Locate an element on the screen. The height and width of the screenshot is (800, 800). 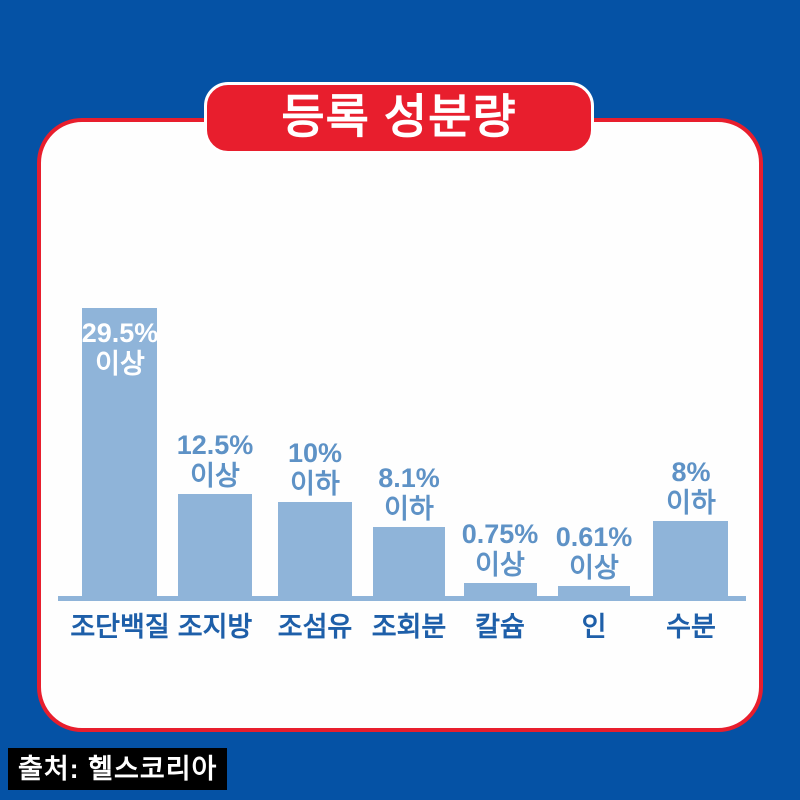
value-label-crude-fat: 12.5% 이상 is located at coordinates (215, 461).